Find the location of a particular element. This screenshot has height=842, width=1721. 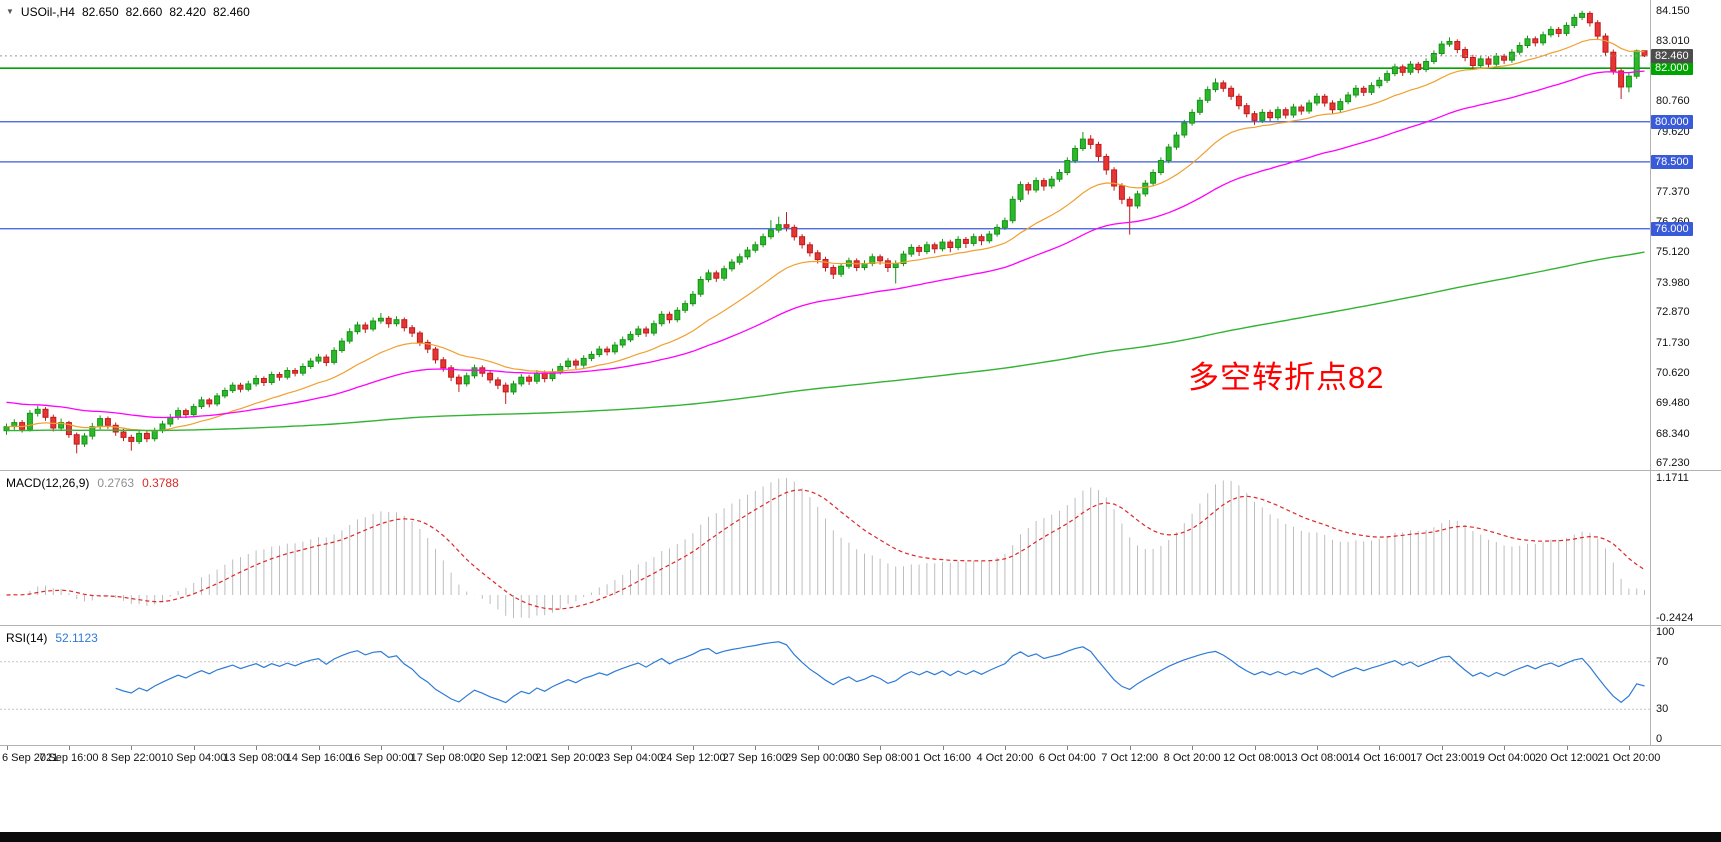

time-axis-label: 14 Sep 16:00 is located at coordinates (318, 758).